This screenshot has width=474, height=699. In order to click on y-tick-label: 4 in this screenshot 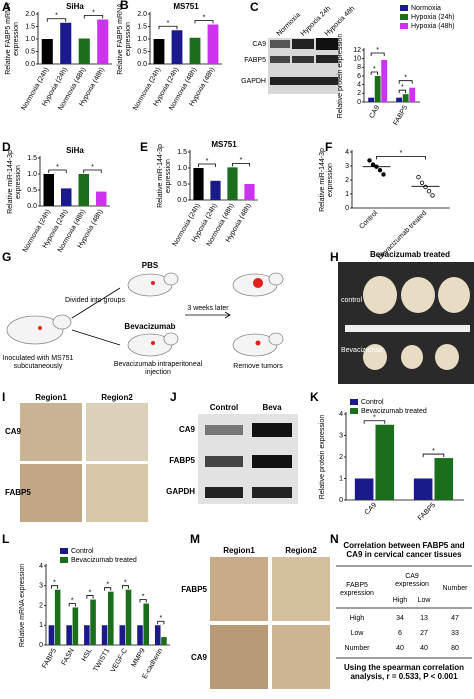, I will do `click(347, 152)`.